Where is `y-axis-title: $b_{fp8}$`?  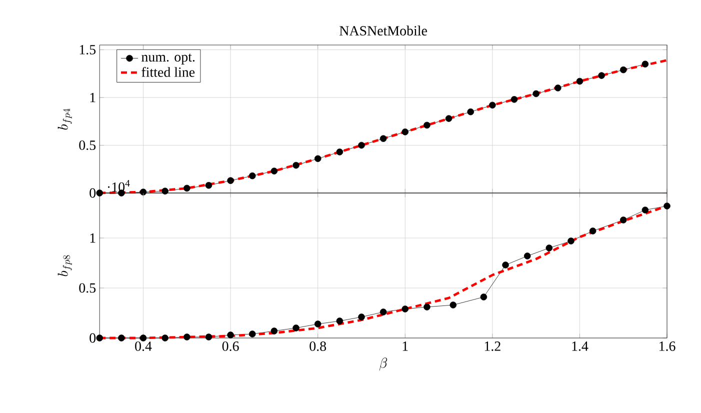
y-axis-title: $b_{fp8}$ is located at coordinates (65, 265).